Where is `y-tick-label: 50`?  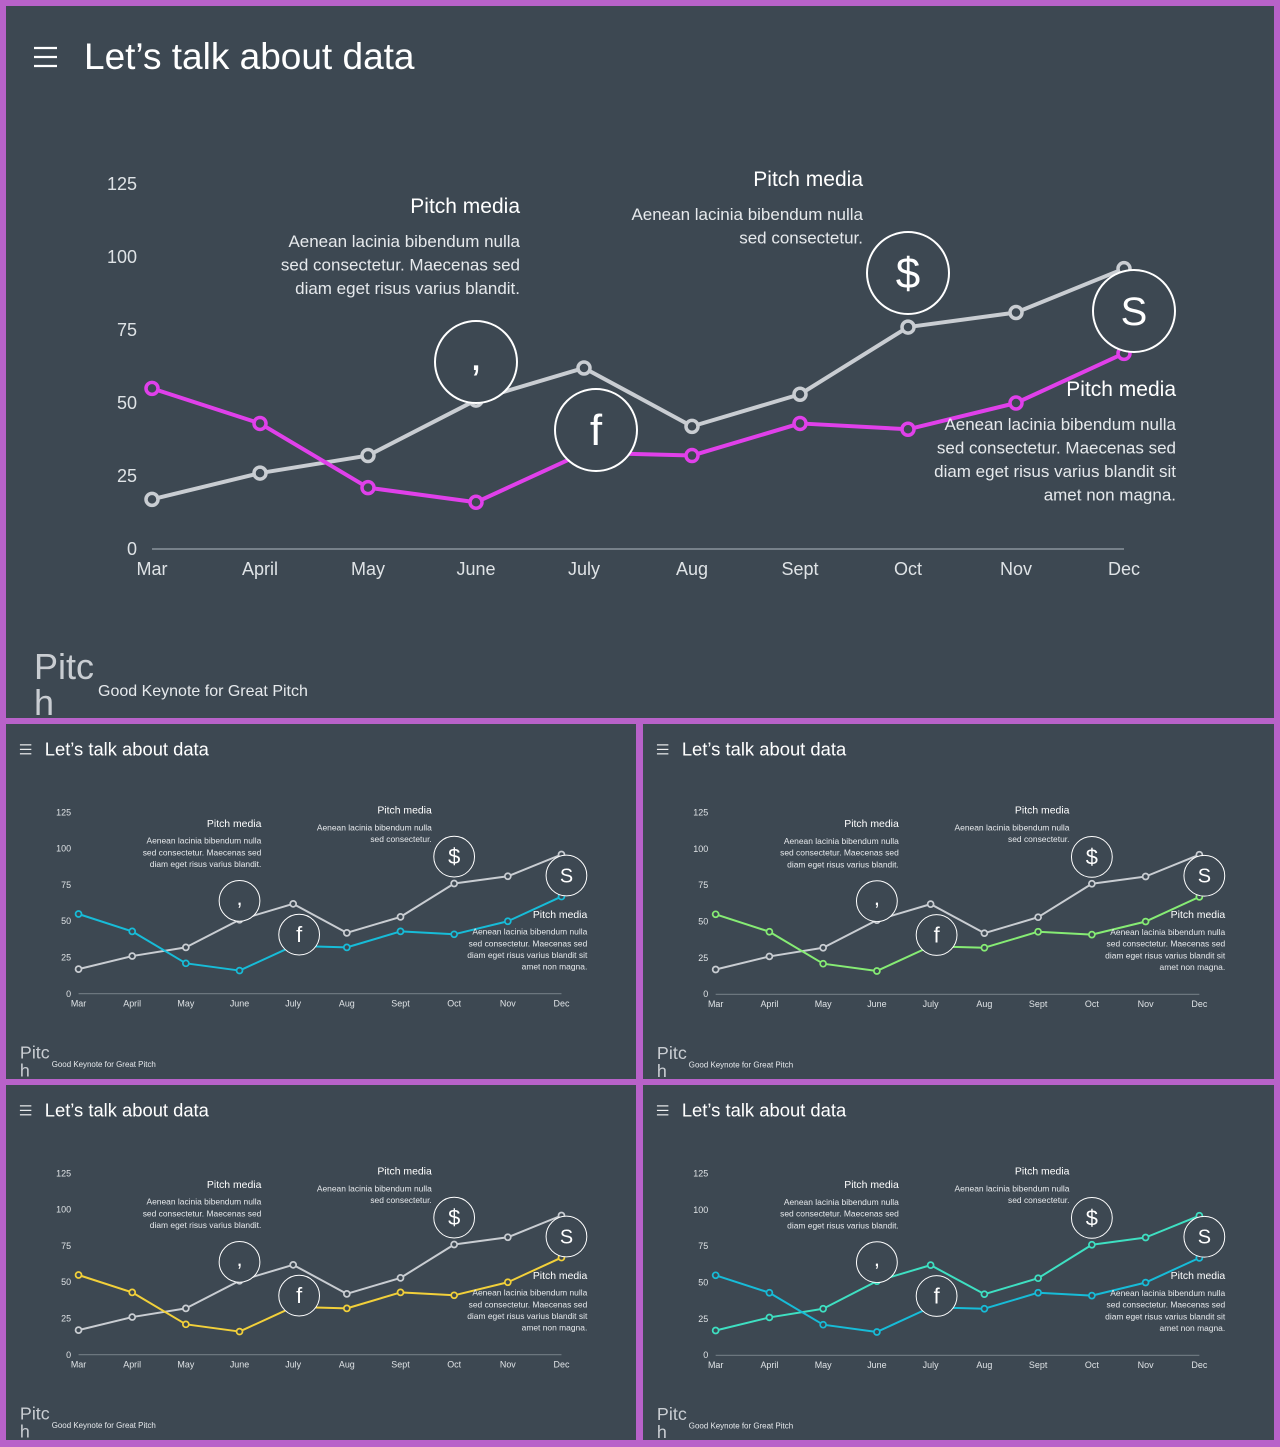 y-tick-label: 50 is located at coordinates (703, 922).